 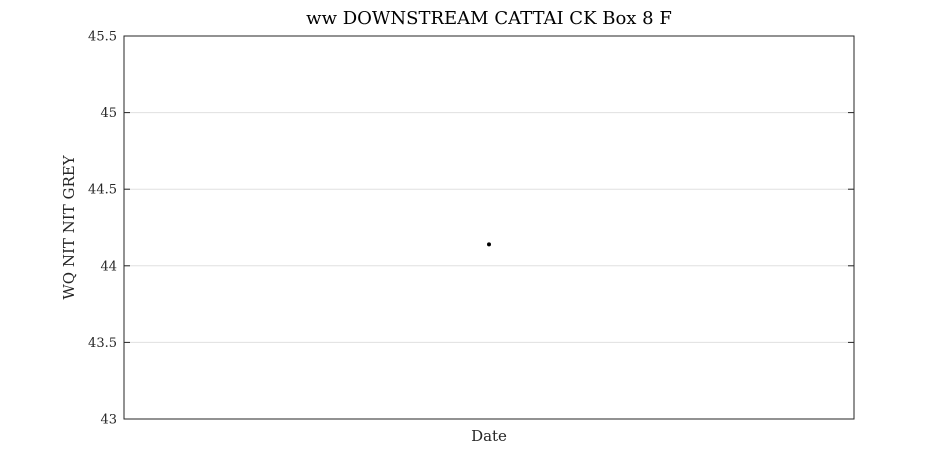 What do you see at coordinates (69, 226) in the screenshot?
I see `y-axis-label: WQ NIT NIT GREY` at bounding box center [69, 226].